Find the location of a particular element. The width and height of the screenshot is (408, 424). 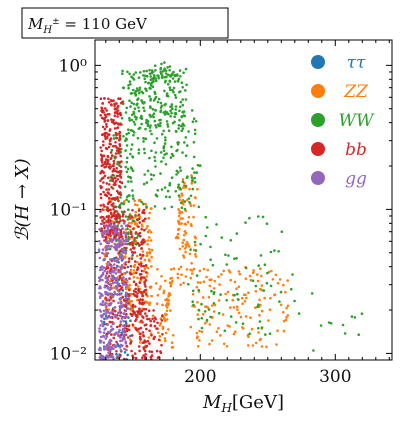

legend-label: bb is located at coordinates (356, 150).